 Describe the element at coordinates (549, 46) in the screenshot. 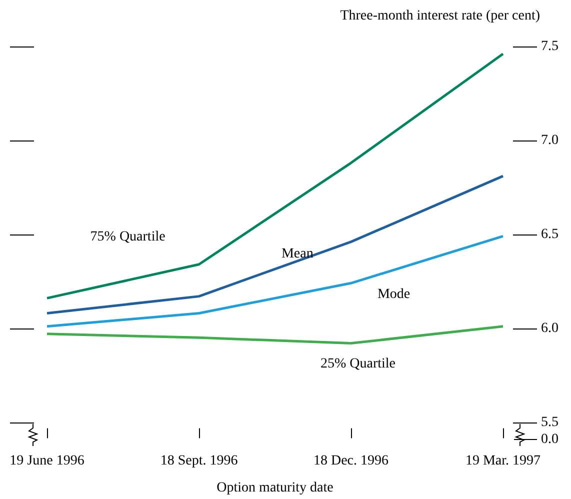

I see `y-tick-label: 7.5` at that location.